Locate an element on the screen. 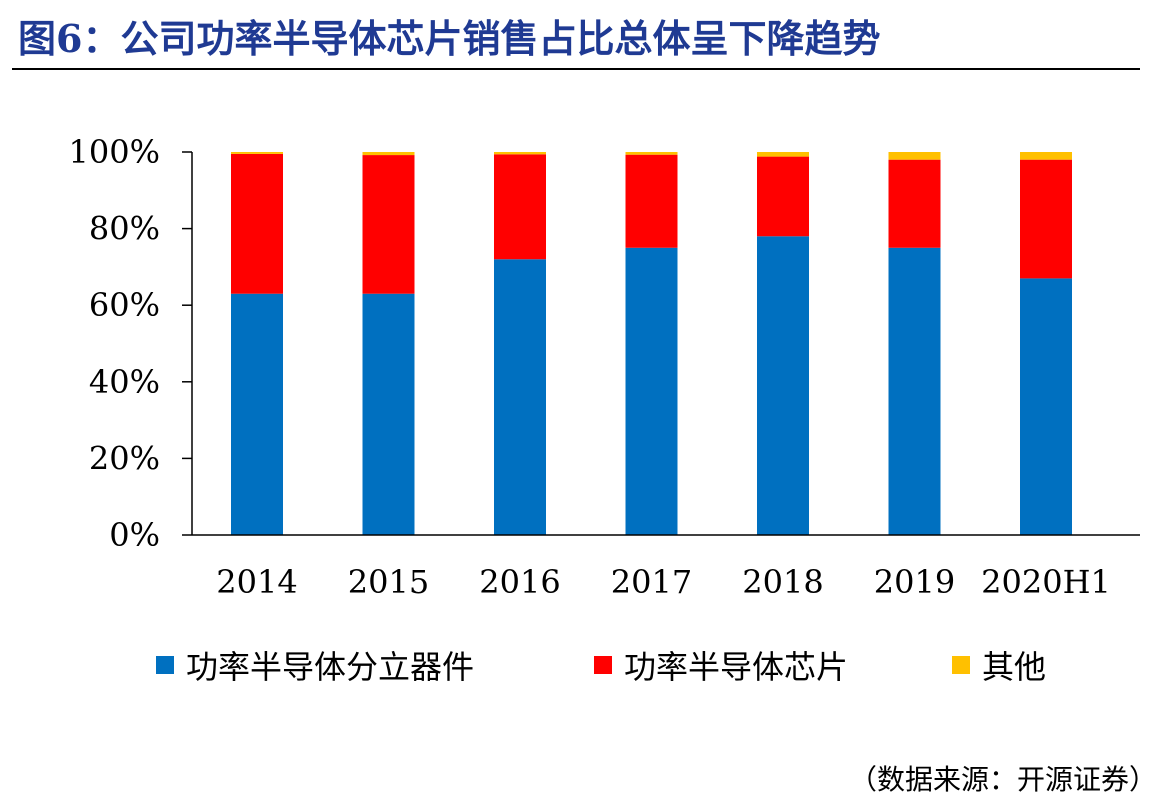 The image size is (1169, 805). y-tick-label: 20% is located at coordinates (124, 458).